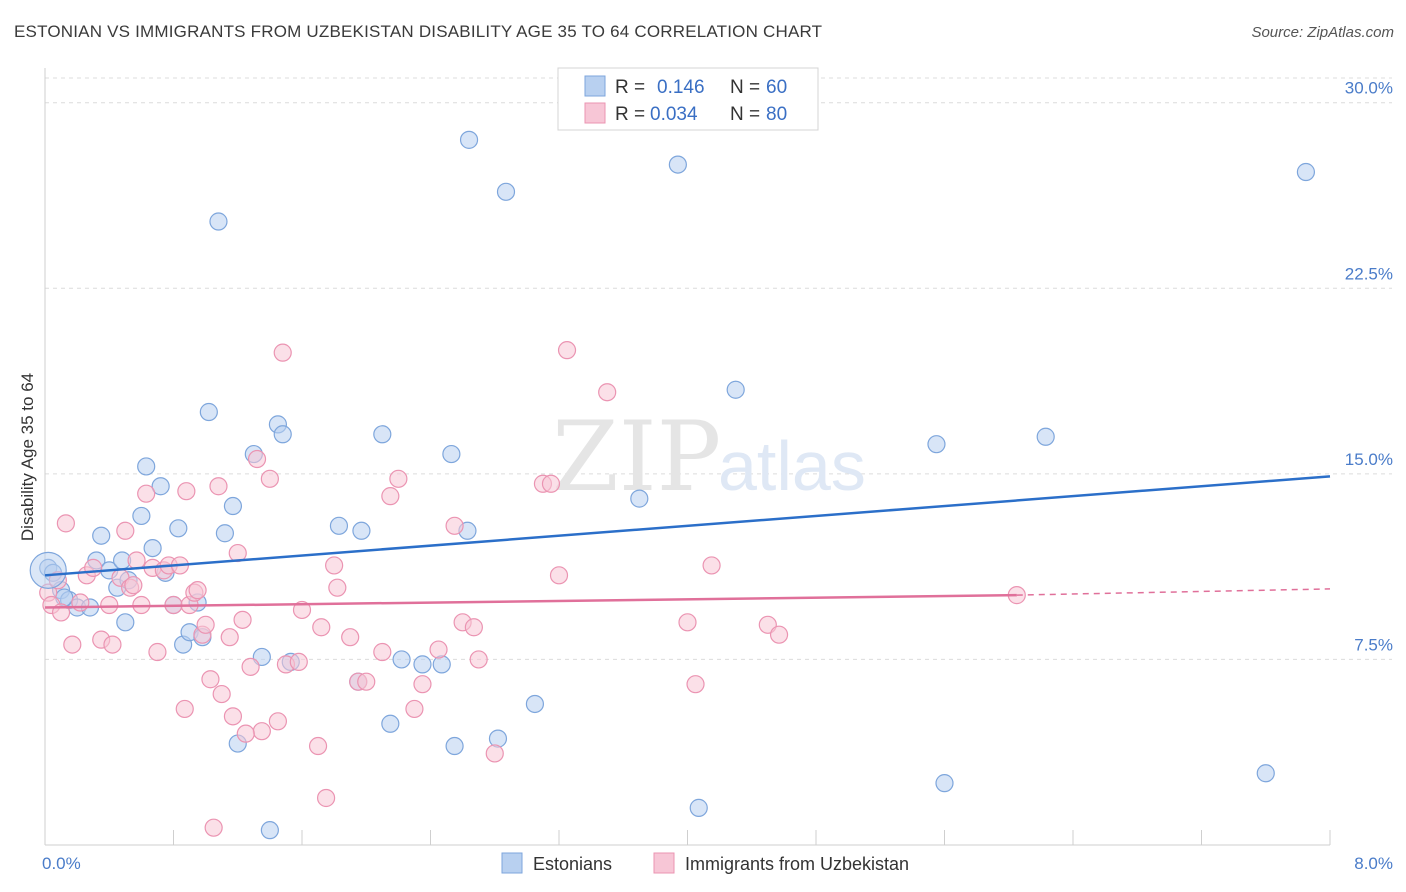  What do you see at coordinates (512, 863) in the screenshot?
I see `bottom-legend-swatch-estonians` at bounding box center [512, 863].